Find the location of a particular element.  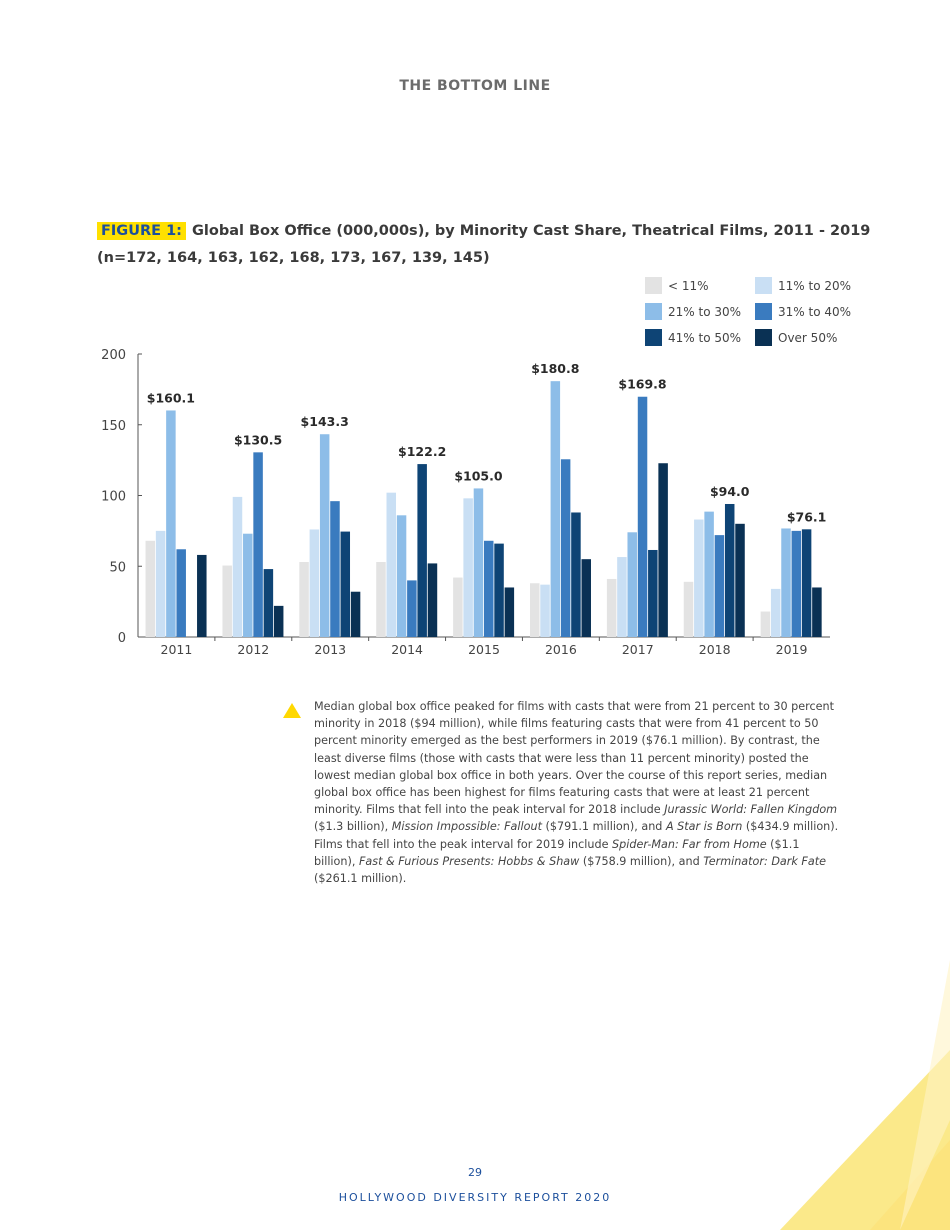

legend-label: 41% to 50% is located at coordinates (704, 338).